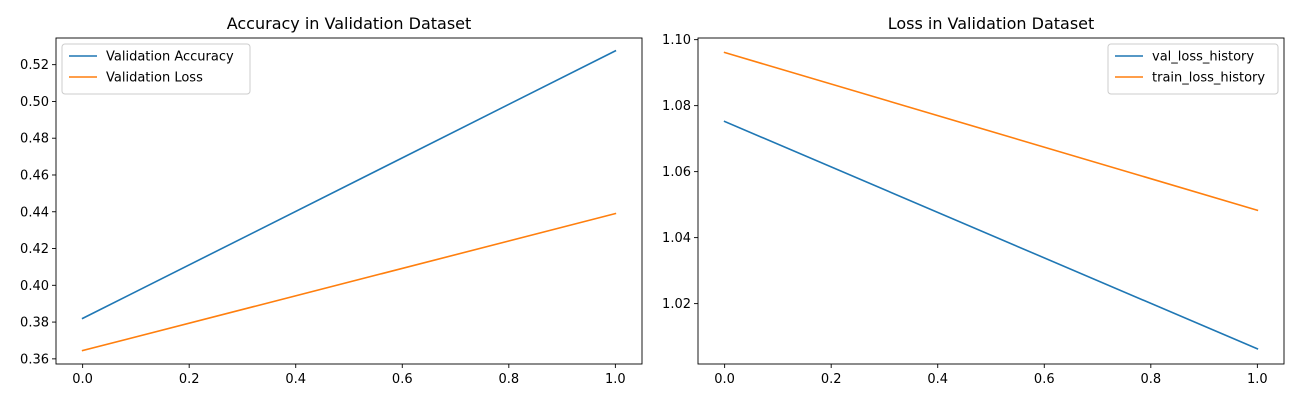 This screenshot has width=1300, height=400. Describe the element at coordinates (34, 212) in the screenshot. I see `y-tick-label: 0.44` at that location.